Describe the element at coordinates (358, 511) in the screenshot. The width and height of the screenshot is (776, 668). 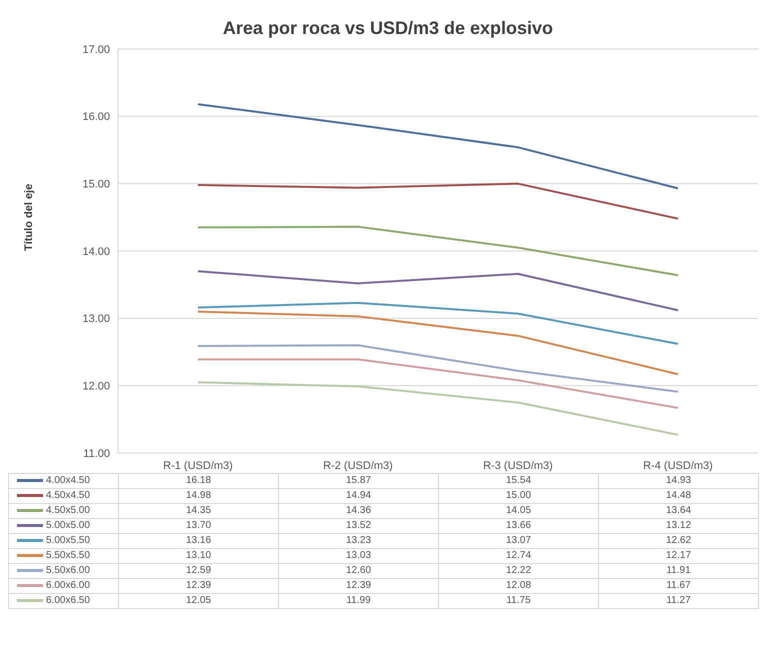
I see `data-label: 14.36` at that location.